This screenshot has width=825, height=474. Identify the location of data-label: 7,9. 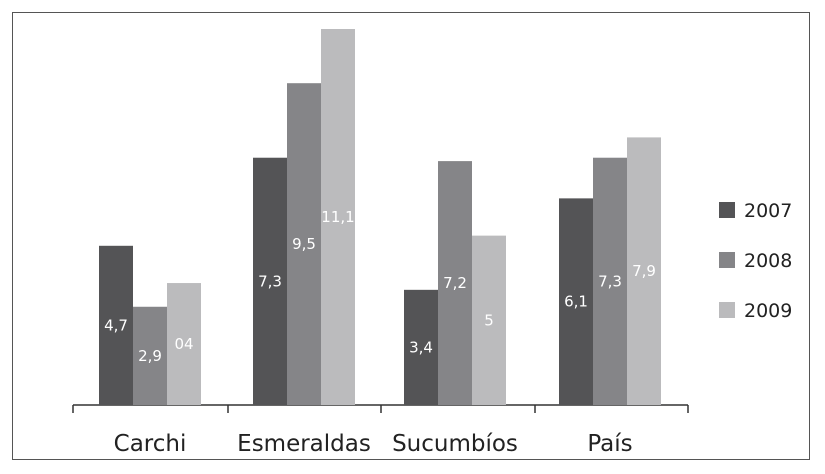
(644, 271).